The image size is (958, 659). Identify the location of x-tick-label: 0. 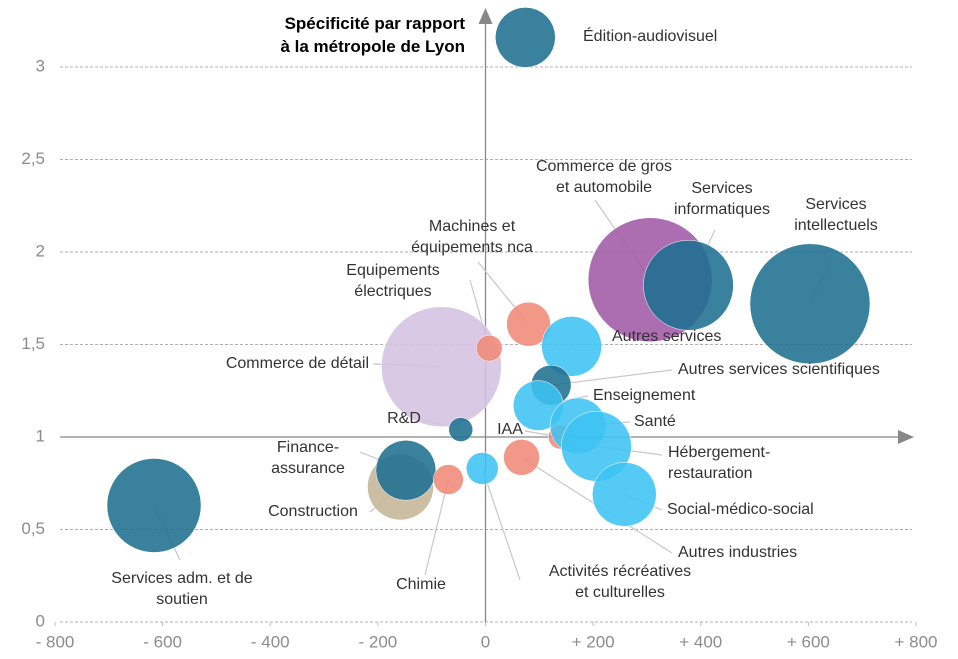
(485, 641).